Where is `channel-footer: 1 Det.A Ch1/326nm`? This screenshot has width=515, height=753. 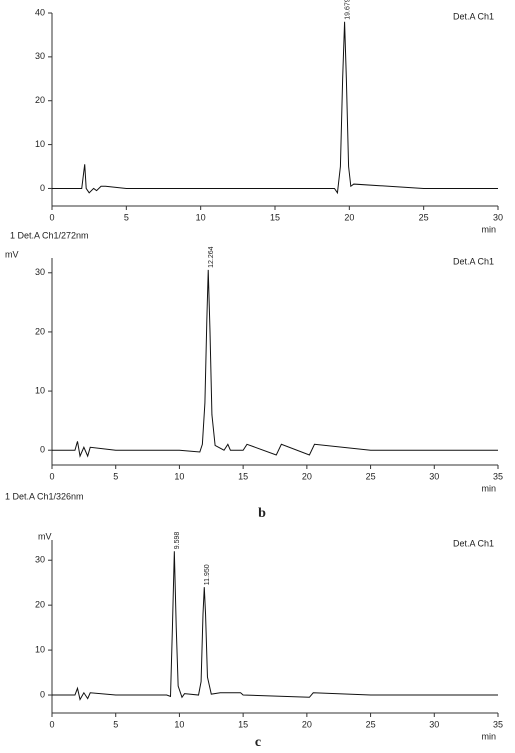
channel-footer: 1 Det.A Ch1/326nm is located at coordinates (44, 496).